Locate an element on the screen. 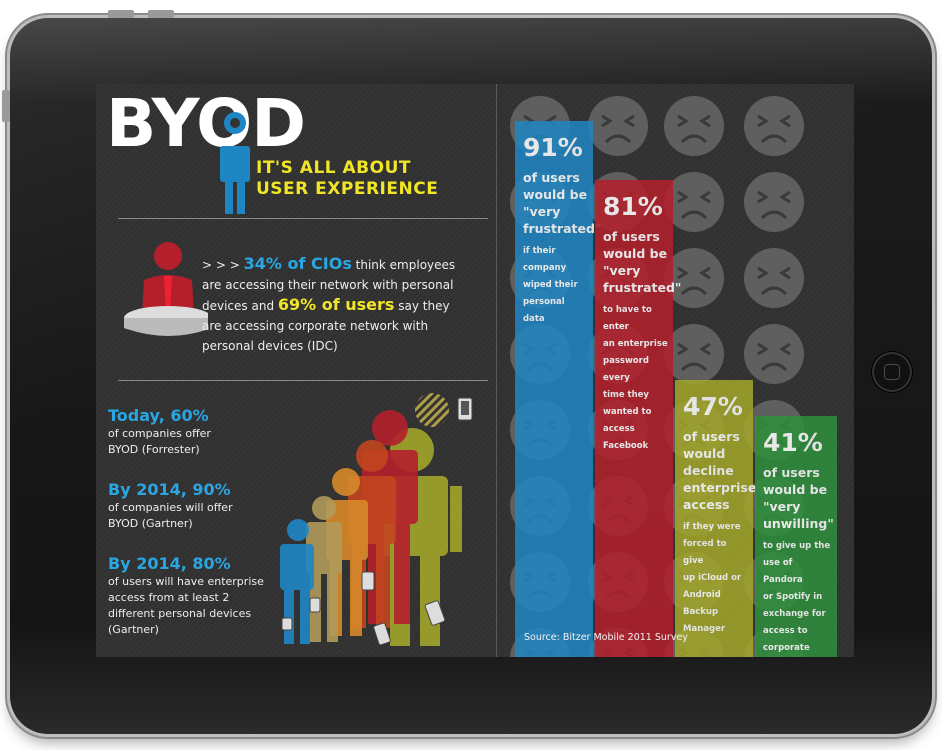 The width and height of the screenshot is (942, 750). stat-text: of companies will offer is located at coordinates (170, 507).